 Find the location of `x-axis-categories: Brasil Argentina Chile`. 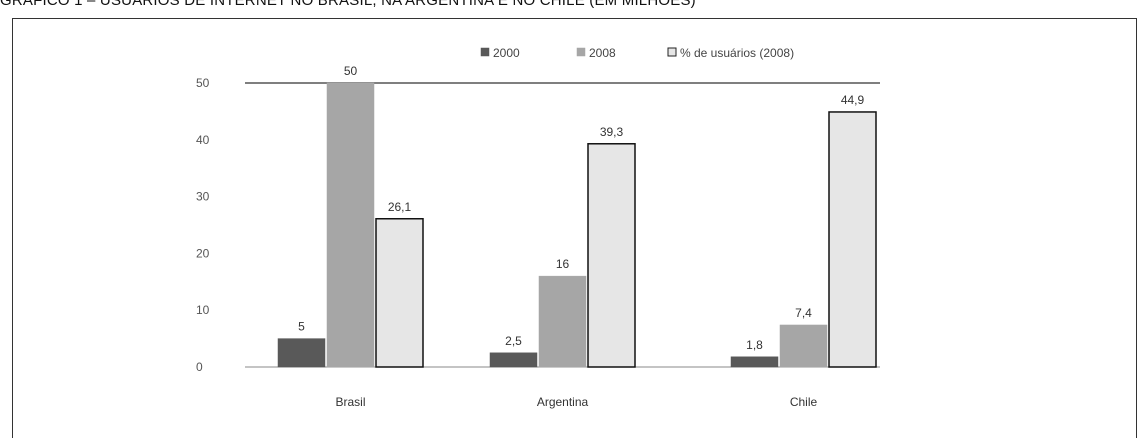

x-axis-categories: Brasil Argentina Chile is located at coordinates (576, 402).